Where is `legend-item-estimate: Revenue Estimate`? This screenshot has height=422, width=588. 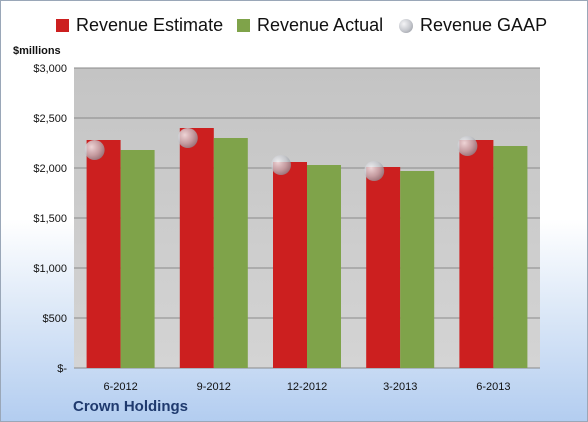 legend-item-estimate: Revenue Estimate is located at coordinates (139, 25).